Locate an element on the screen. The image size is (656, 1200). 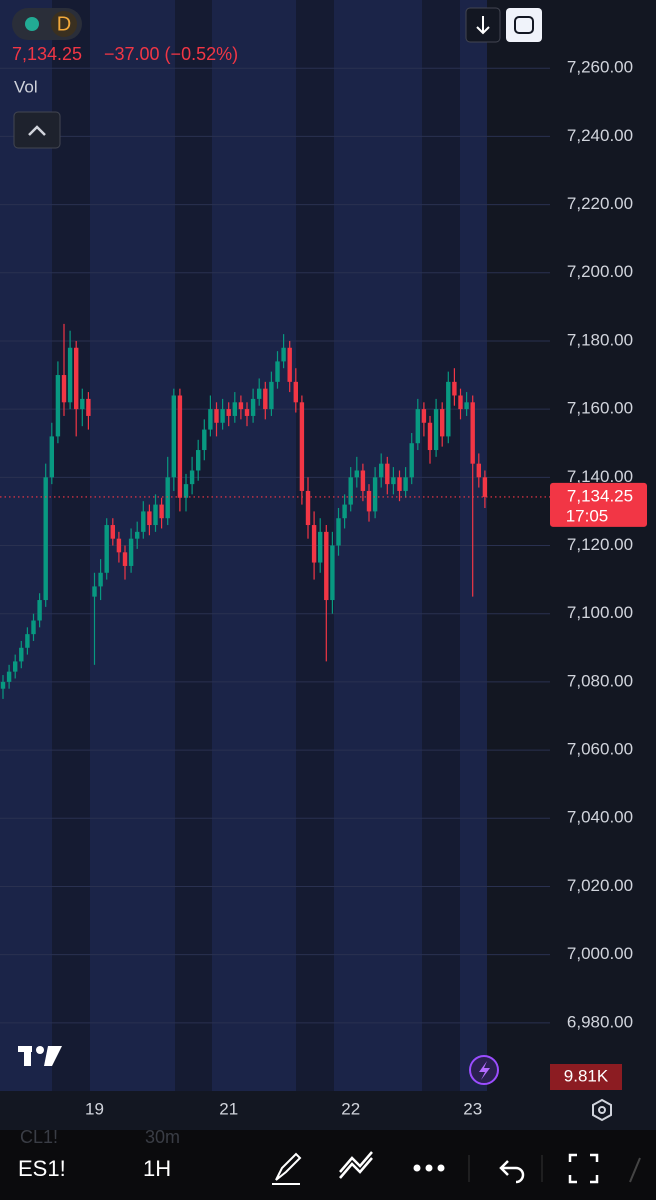
more-tool is located at coordinates (429, 1168).